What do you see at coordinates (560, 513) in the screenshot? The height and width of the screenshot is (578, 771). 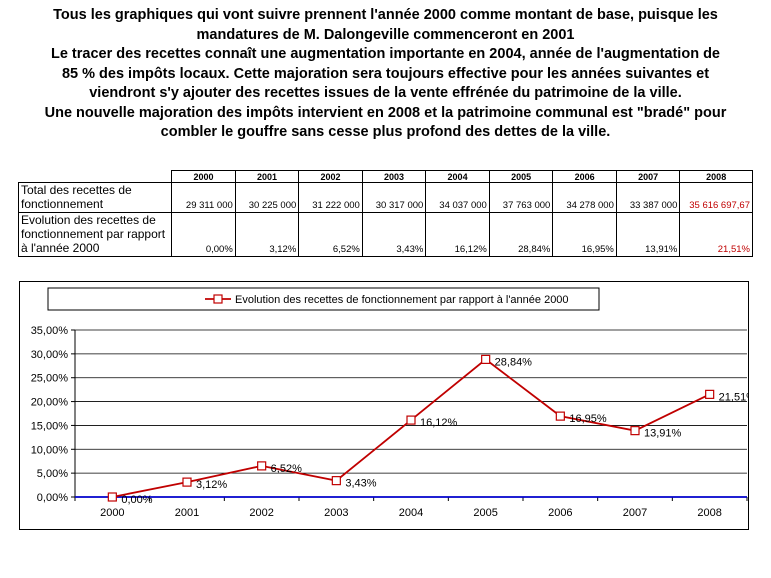 I see `x-tick-label: 2006` at bounding box center [560, 513].